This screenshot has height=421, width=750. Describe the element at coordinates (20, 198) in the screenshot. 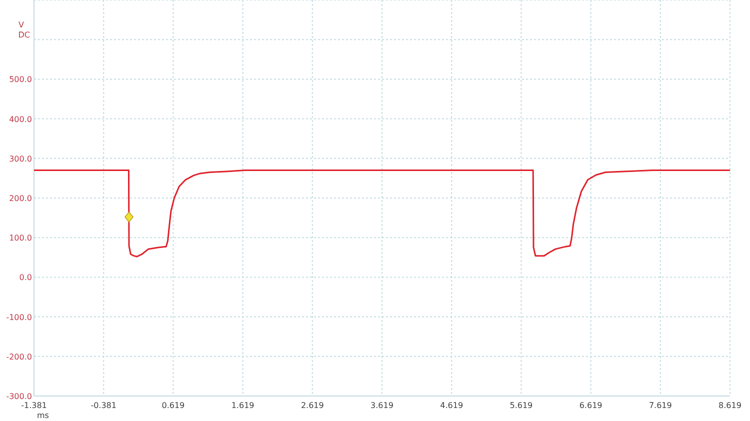

I see `y-tick-label: 200.0` at that location.